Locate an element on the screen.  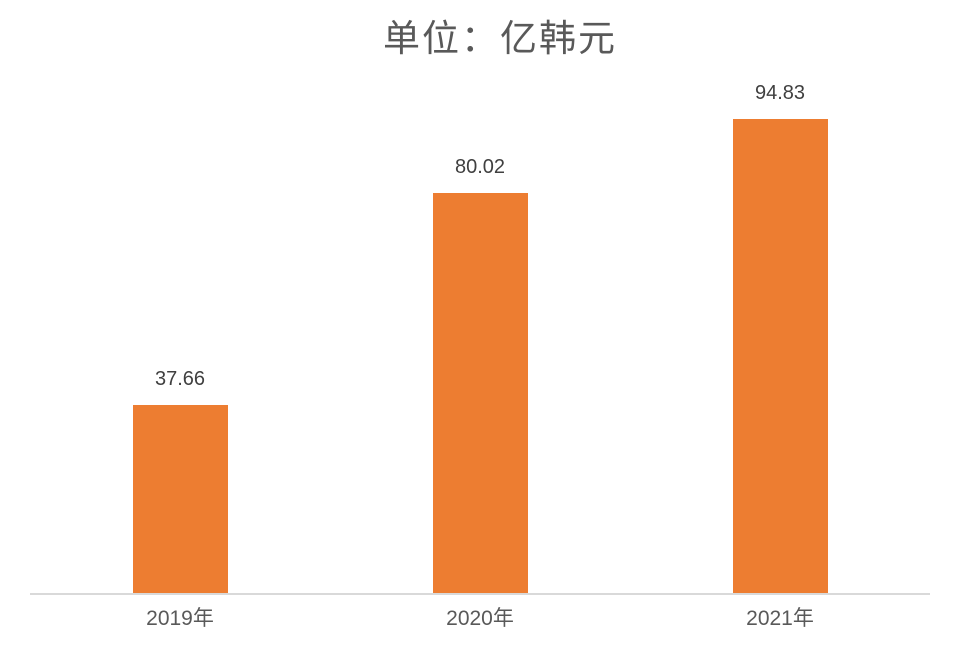
x-axis-tick-label: 2020年 is located at coordinates (480, 618).